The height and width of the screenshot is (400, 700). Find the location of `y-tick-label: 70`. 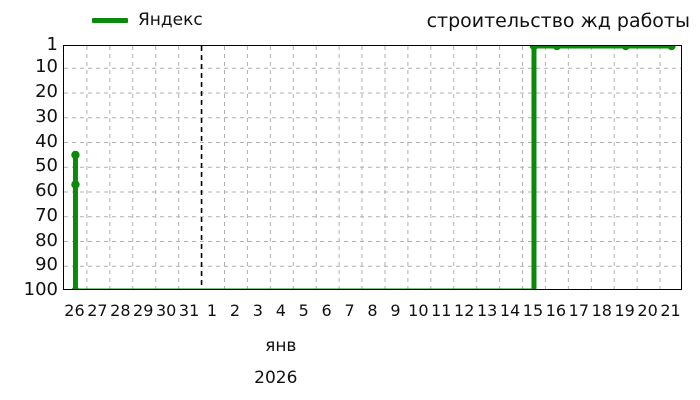

y-tick-label: 70 is located at coordinates (46, 215).